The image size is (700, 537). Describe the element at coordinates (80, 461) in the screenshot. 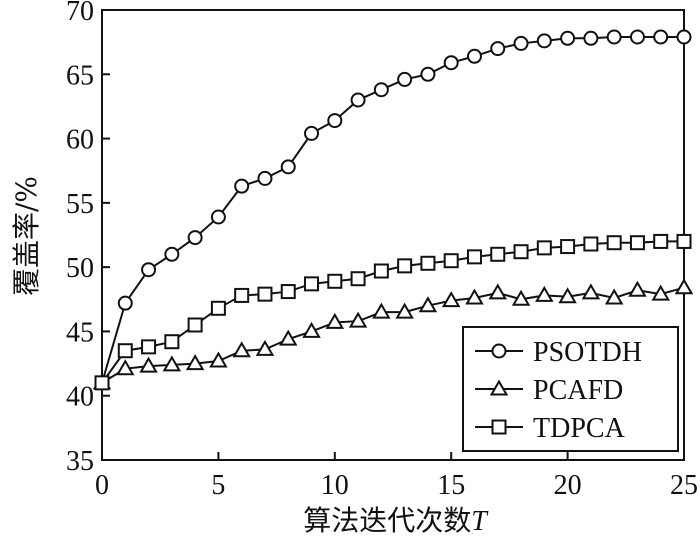

I see `y-tick-label: 35` at that location.